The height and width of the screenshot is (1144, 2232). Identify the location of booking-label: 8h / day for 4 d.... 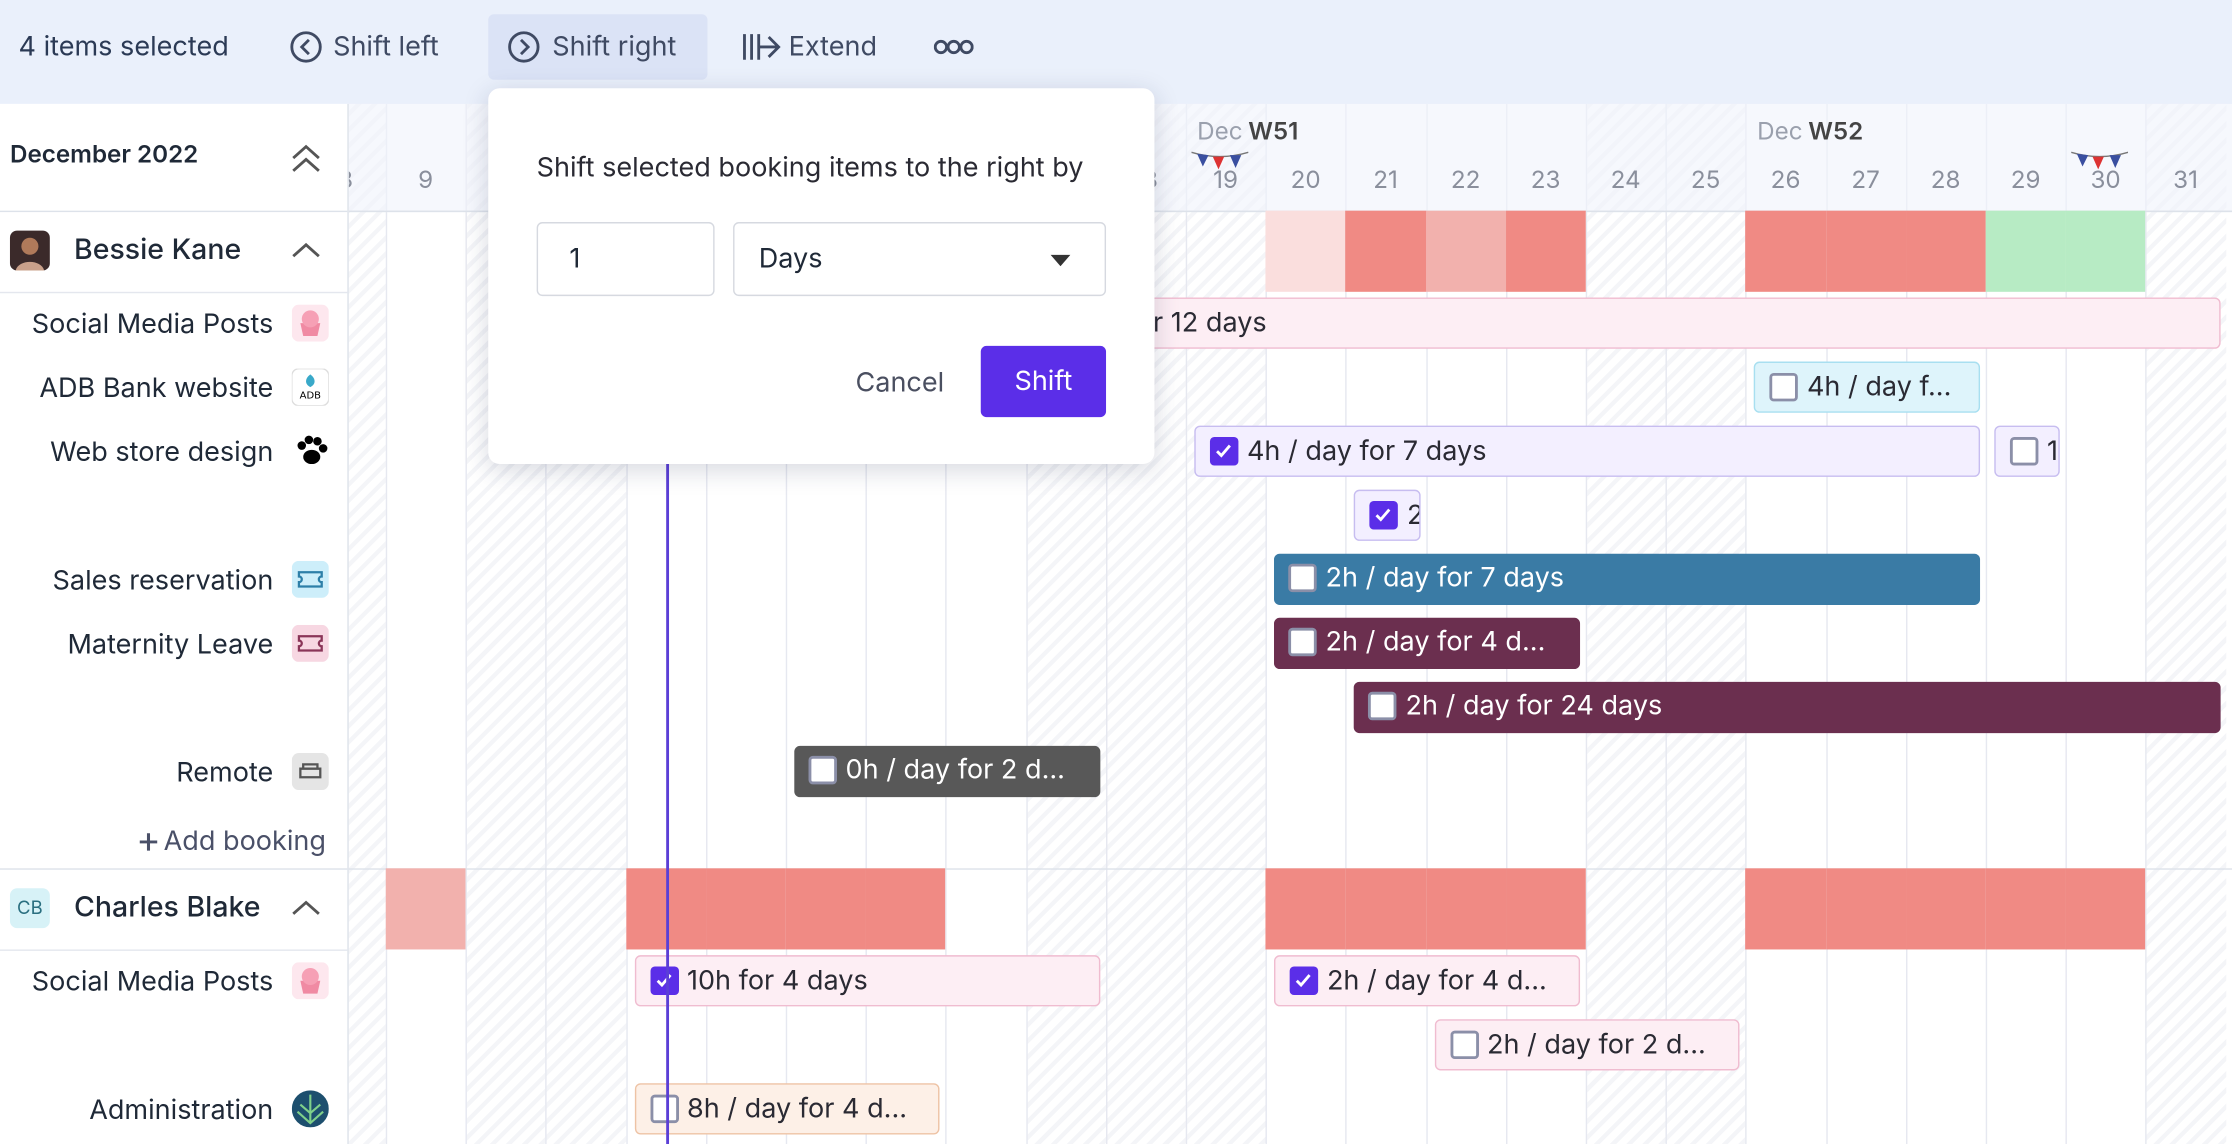
(797, 1108).